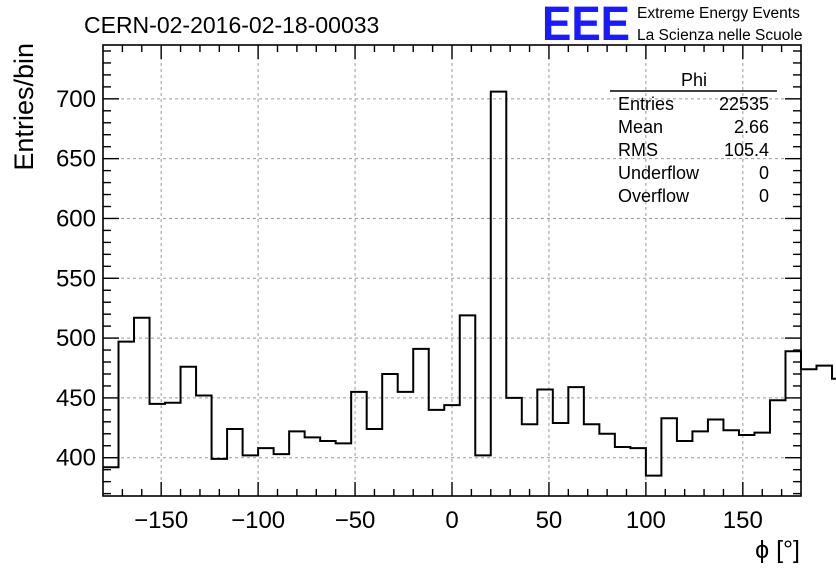 The image size is (836, 572). I want to click on y-tick-label: 400, so click(76, 458).